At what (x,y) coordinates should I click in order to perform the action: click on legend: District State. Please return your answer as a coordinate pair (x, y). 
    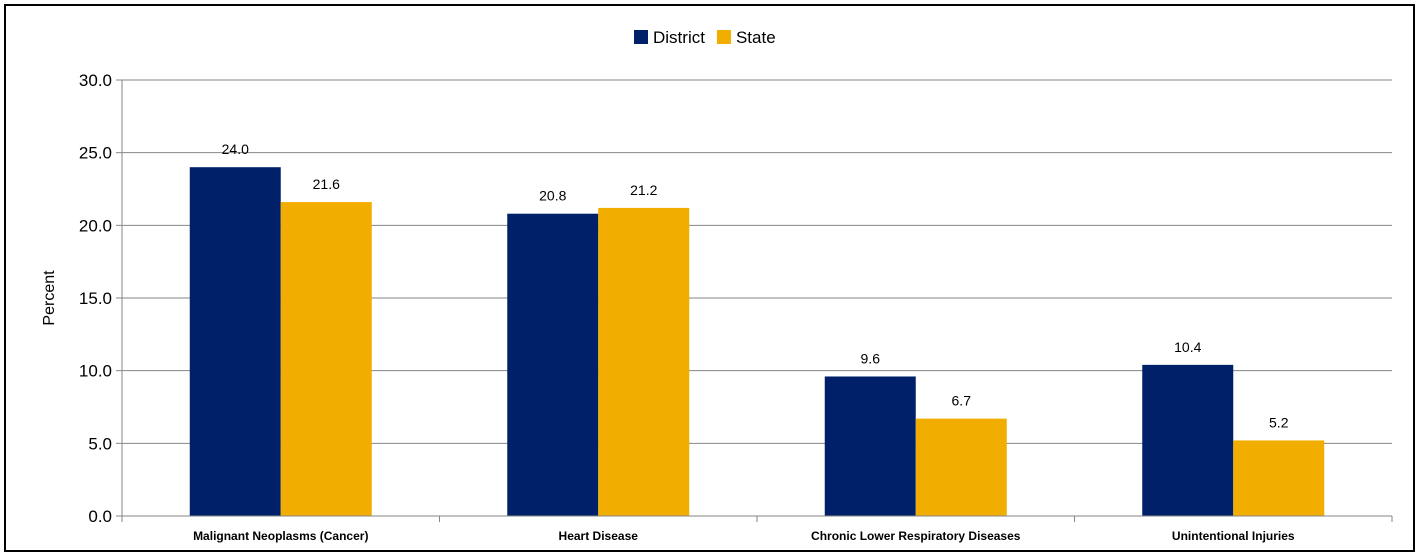
    Looking at the image, I should click on (705, 37).